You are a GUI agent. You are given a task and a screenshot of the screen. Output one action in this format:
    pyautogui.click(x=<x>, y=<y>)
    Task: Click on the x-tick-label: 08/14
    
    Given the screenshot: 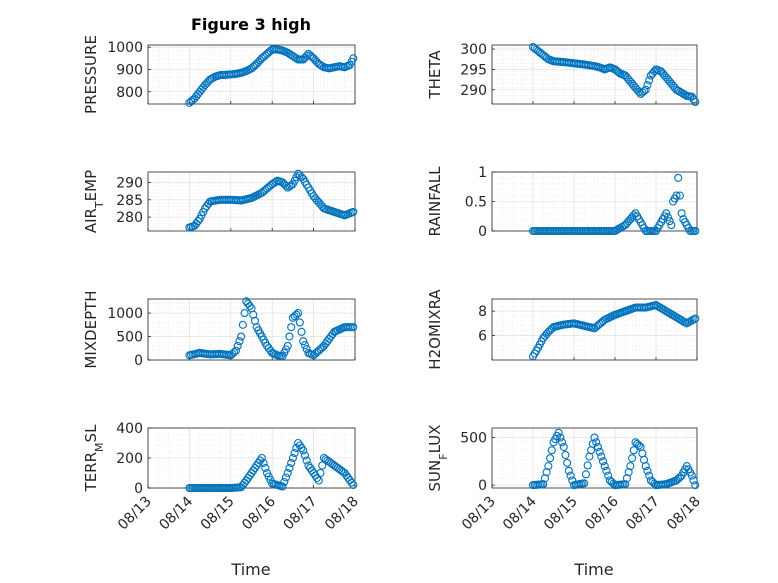 What is the action you would take?
    pyautogui.click(x=176, y=513)
    